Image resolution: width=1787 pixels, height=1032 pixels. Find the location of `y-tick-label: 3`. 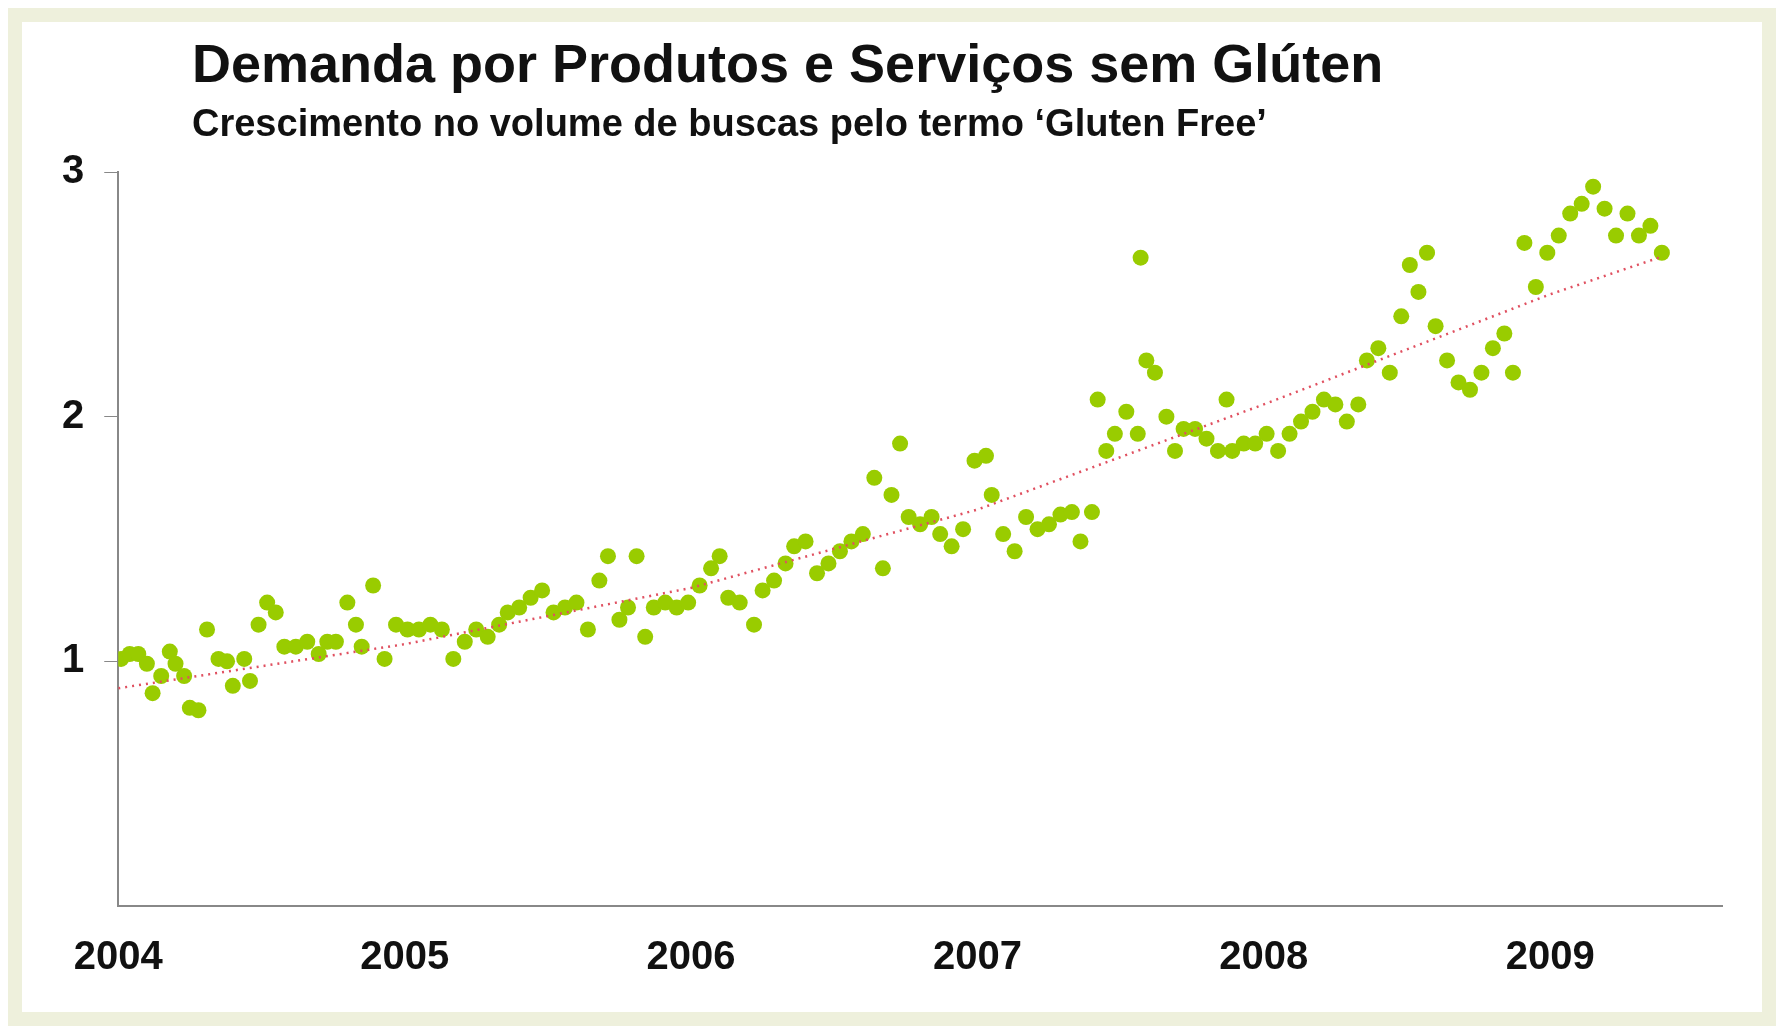

y-tick-label: 3 is located at coordinates (73, 169).